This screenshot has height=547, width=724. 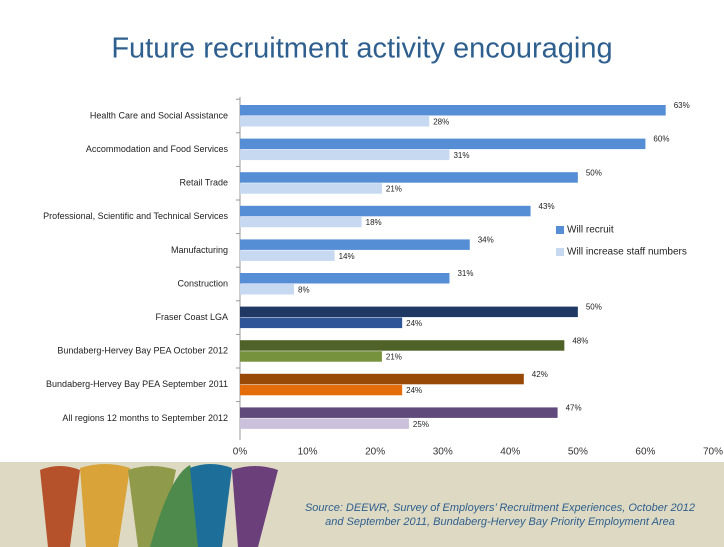 I want to click on legend-label: Will recruit, so click(x=590, y=230).